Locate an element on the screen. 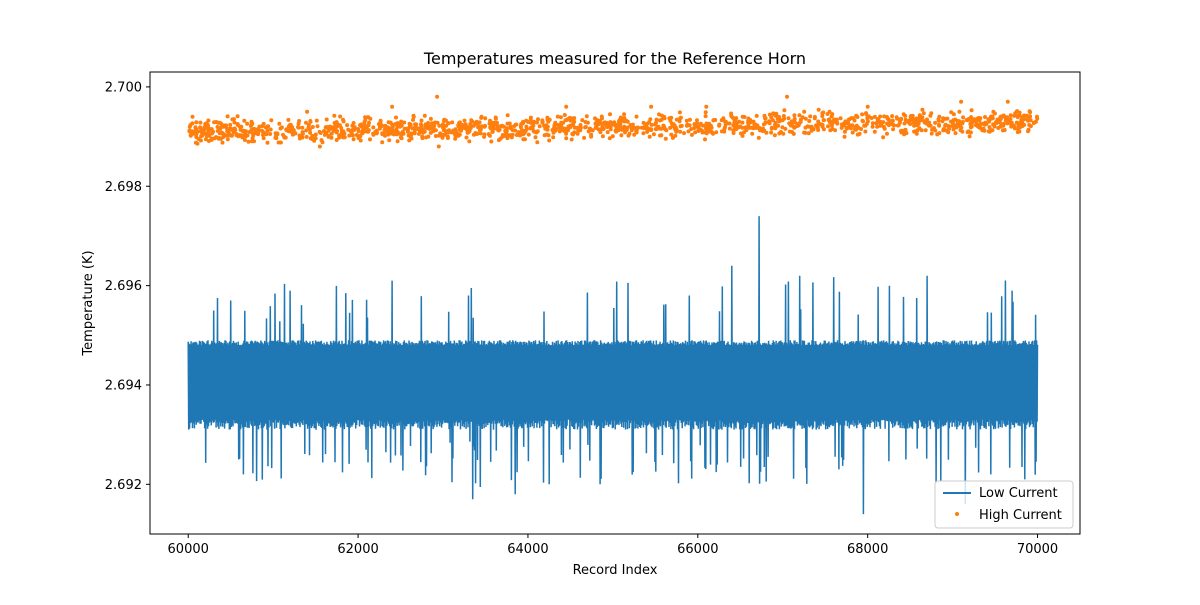 The width and height of the screenshot is (1200, 605). x-axis: 60000 62000 64000 66000 68000 70000 is located at coordinates (613, 545).